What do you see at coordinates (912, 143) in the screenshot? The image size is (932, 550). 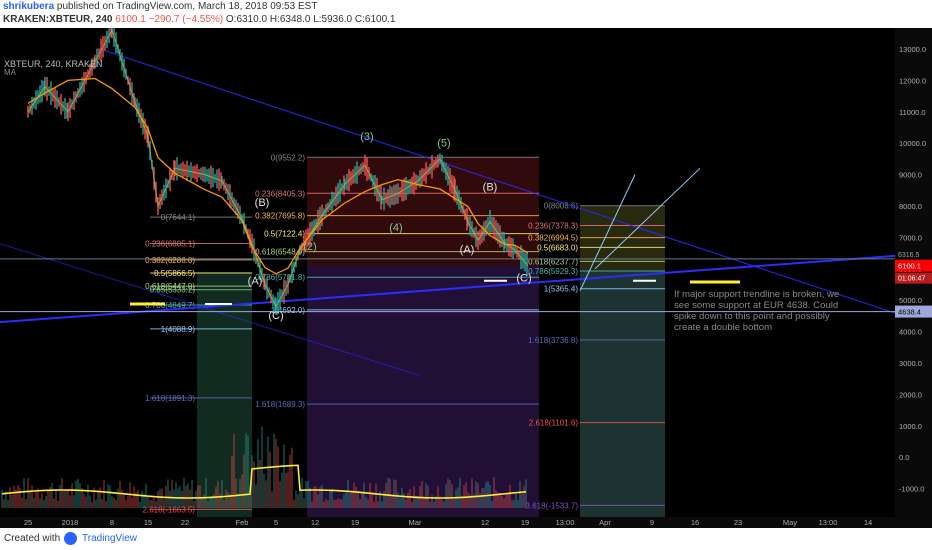 I see `y-tick-label: 10000.0` at bounding box center [912, 143].